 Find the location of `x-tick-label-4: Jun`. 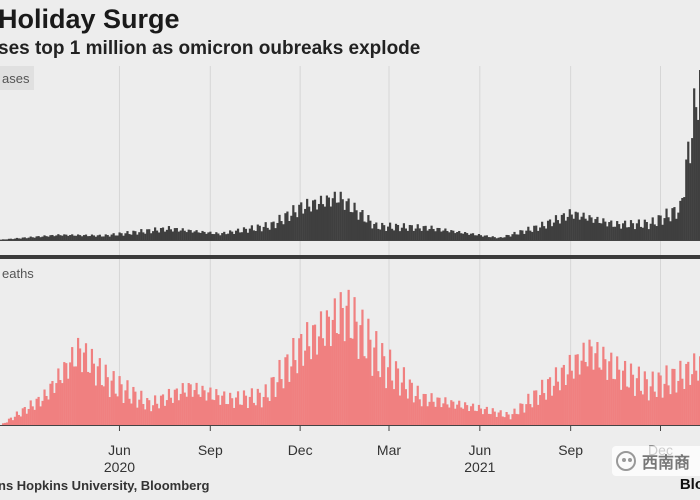

x-tick-label-4: Jun is located at coordinates (480, 450).